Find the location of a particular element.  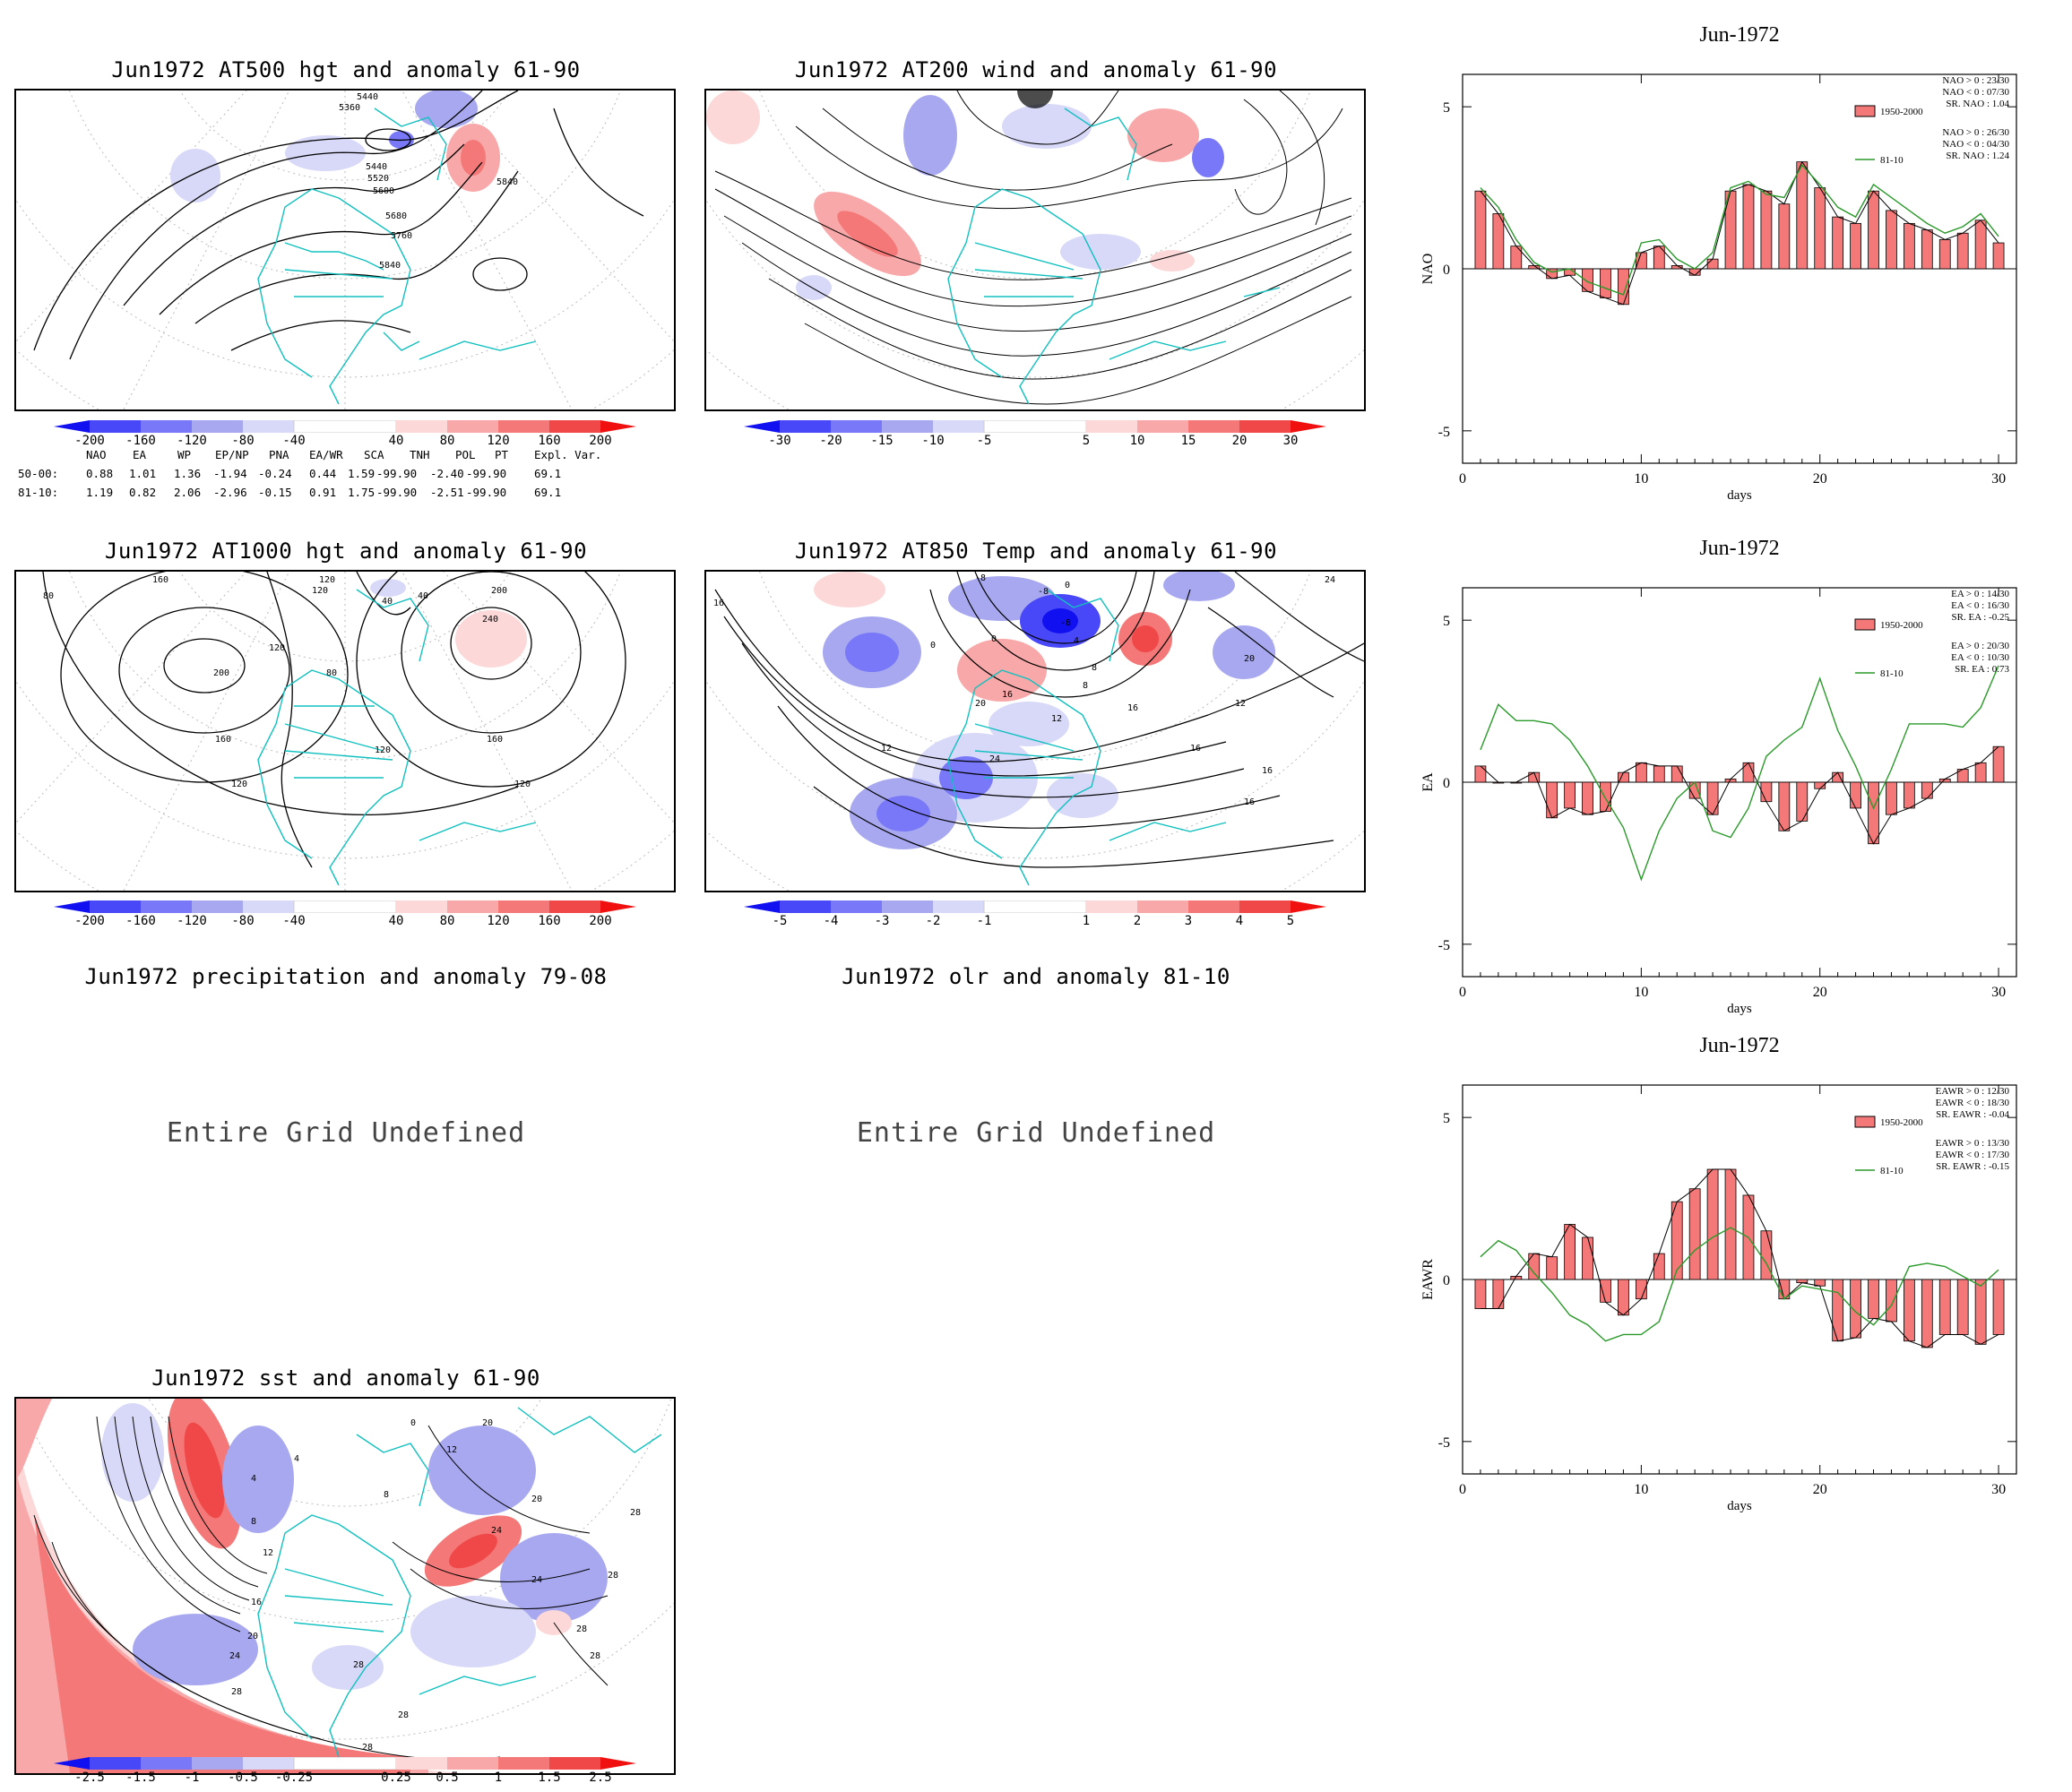

colorbar-tick: 40 is located at coordinates (396, 441).